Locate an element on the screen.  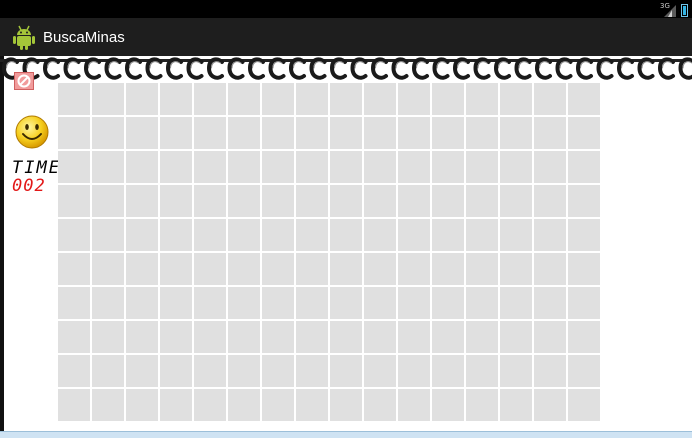
android-app-icon is located at coordinates (24, 37).